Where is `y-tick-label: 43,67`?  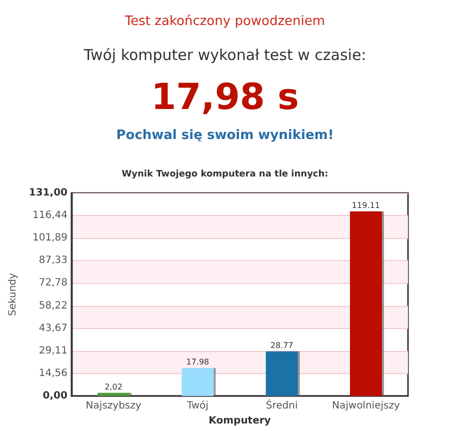 y-tick-label: 43,67 is located at coordinates (53, 328).